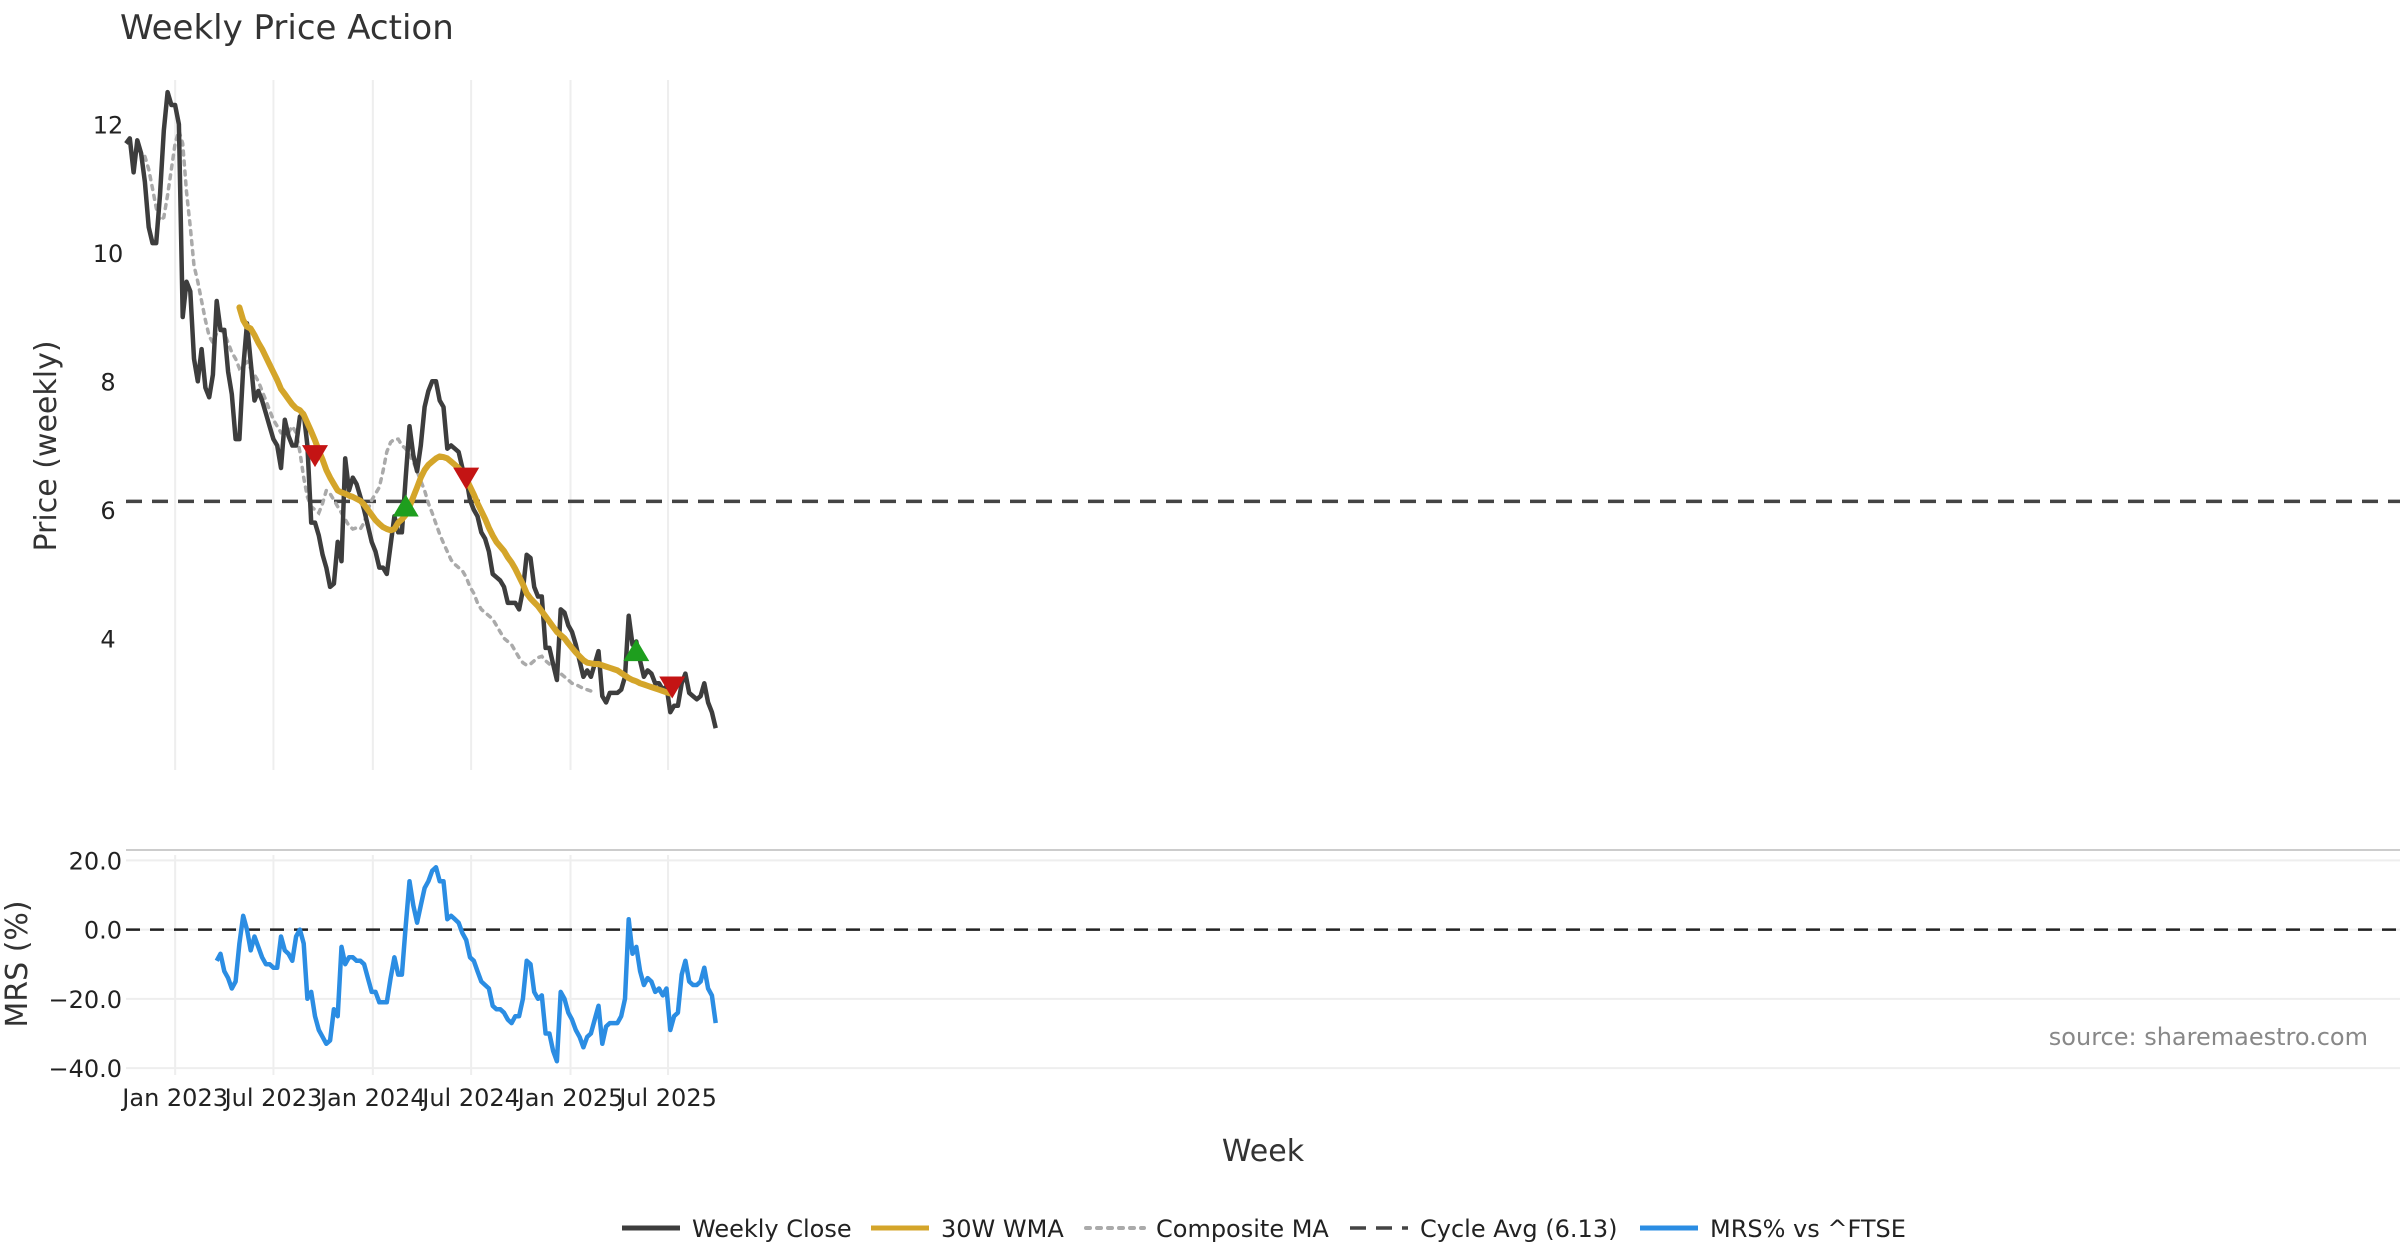 The height and width of the screenshot is (1260, 2400). What do you see at coordinates (2208, 1037) in the screenshot?
I see `source-label: source: sharemaestro.com` at bounding box center [2208, 1037].